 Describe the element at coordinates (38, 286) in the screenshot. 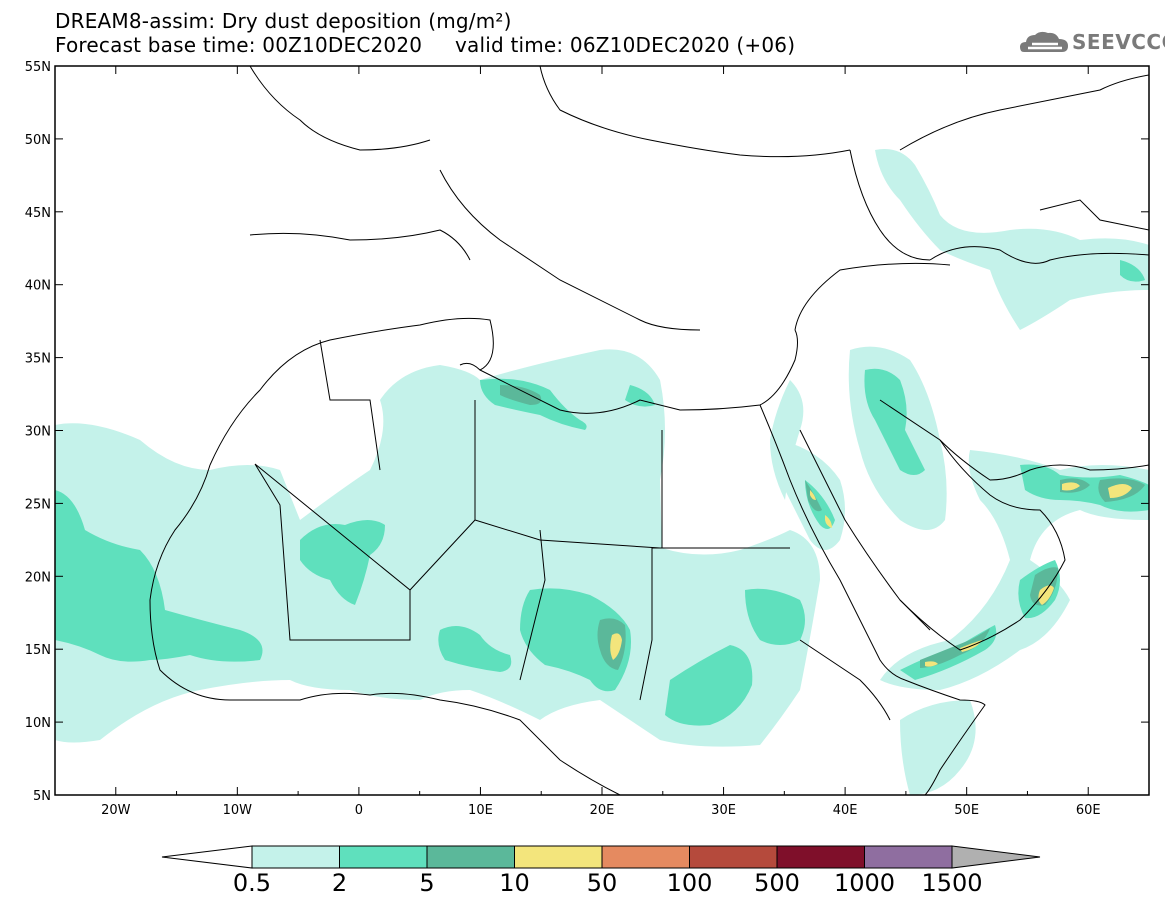

I see `lat-label: 40N` at that location.